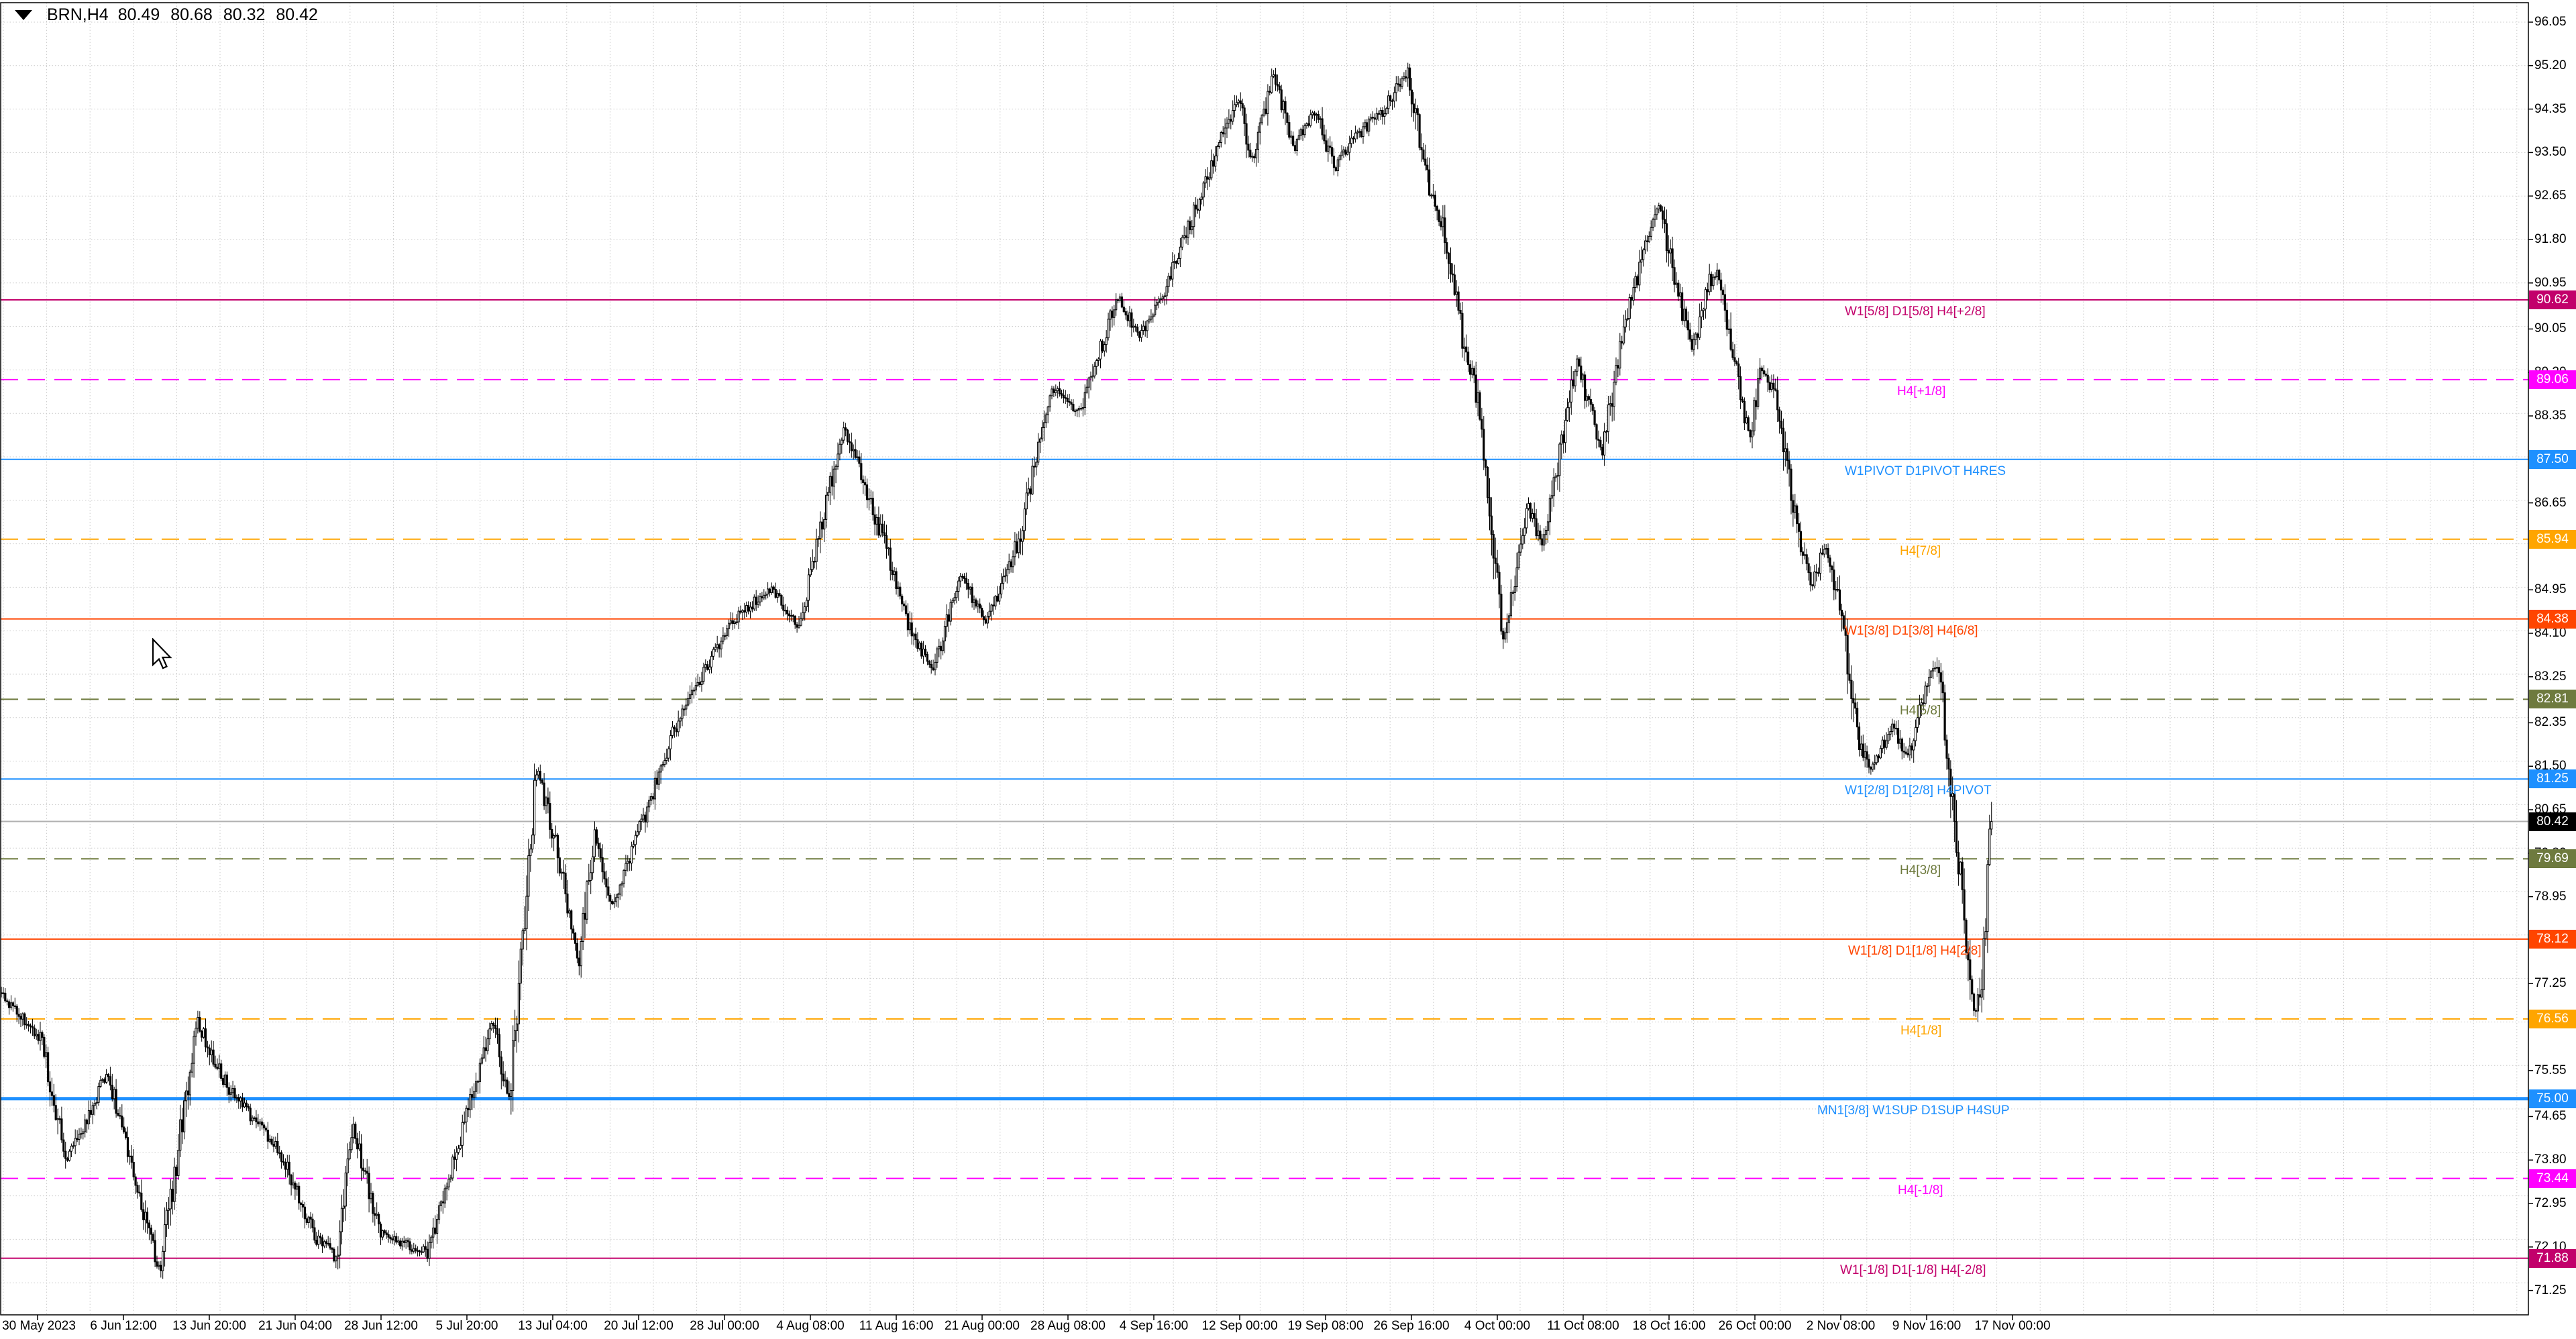 This screenshot has height=1339, width=2576. What do you see at coordinates (2552, 1178) in the screenshot?
I see `price-level-badge: 73.44` at bounding box center [2552, 1178].